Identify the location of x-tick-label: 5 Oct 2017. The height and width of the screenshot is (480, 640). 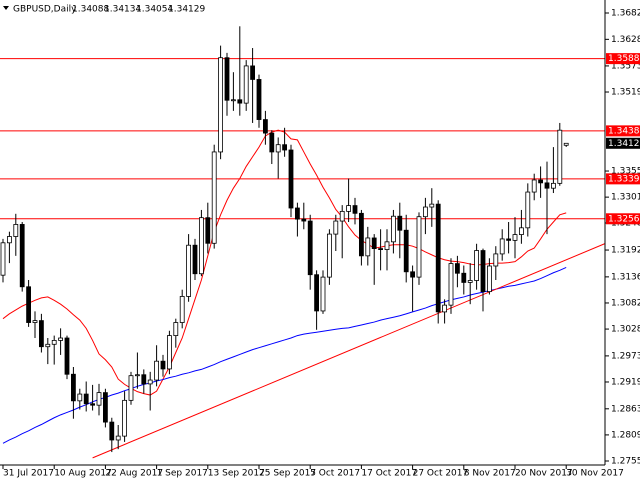
(335, 474).